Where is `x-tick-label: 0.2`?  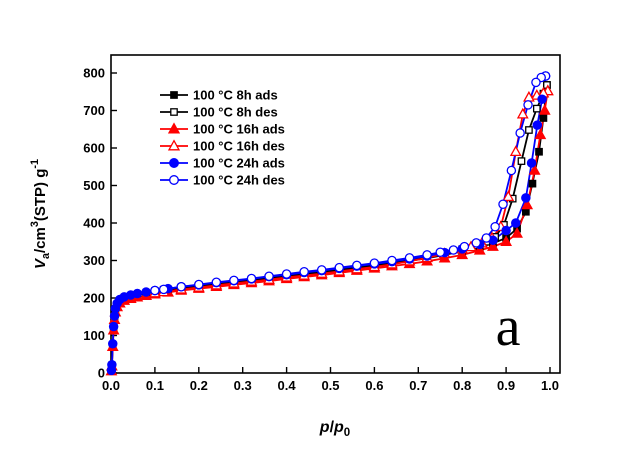
x-tick-label: 0.2 is located at coordinates (199, 385).